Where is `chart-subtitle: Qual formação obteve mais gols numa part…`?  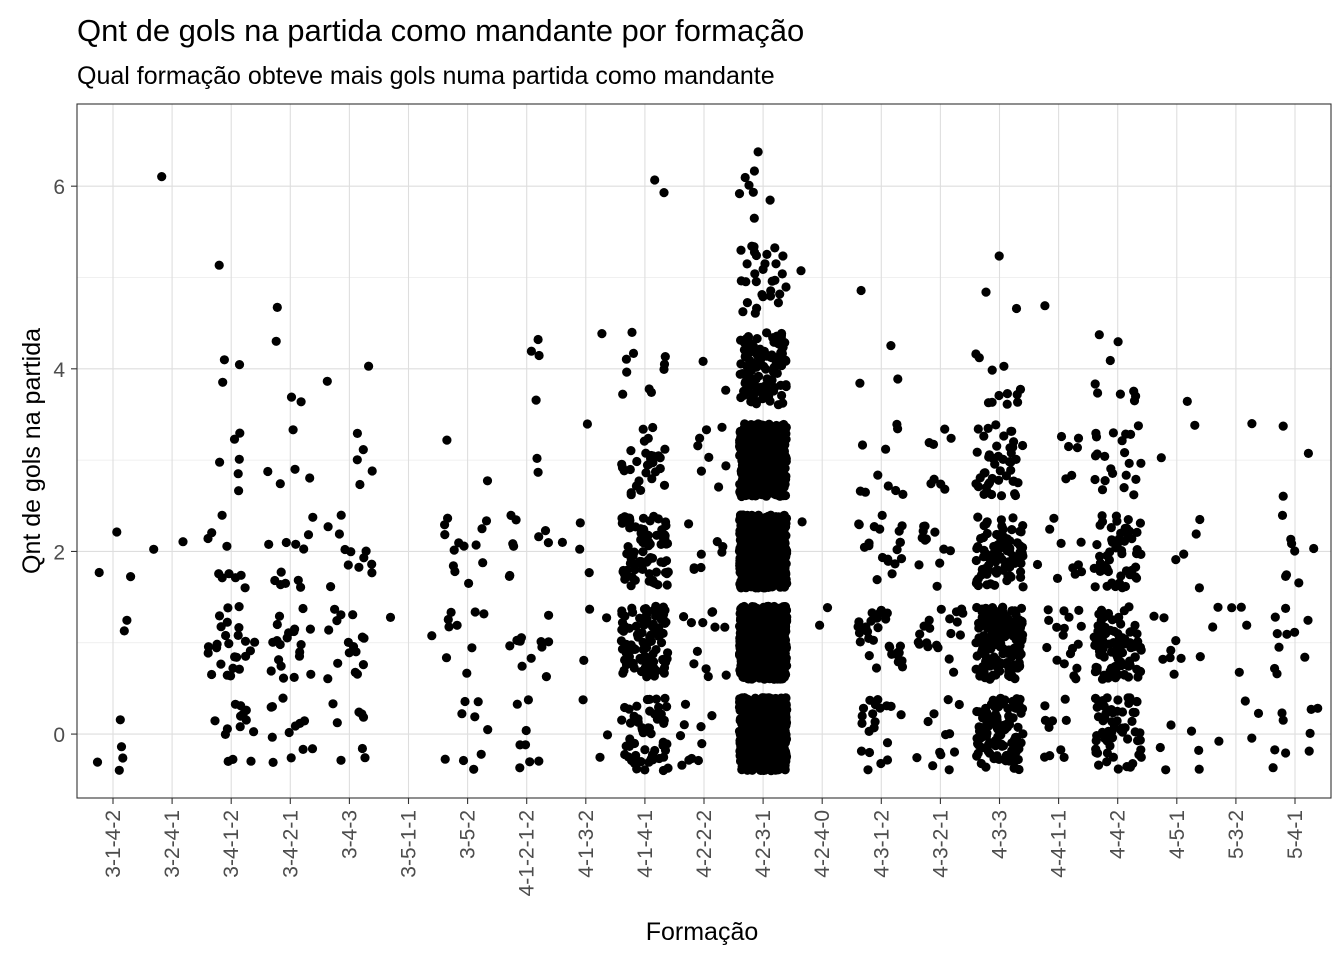
chart-subtitle: Qual formação obteve mais gols numa part… is located at coordinates (426, 76).